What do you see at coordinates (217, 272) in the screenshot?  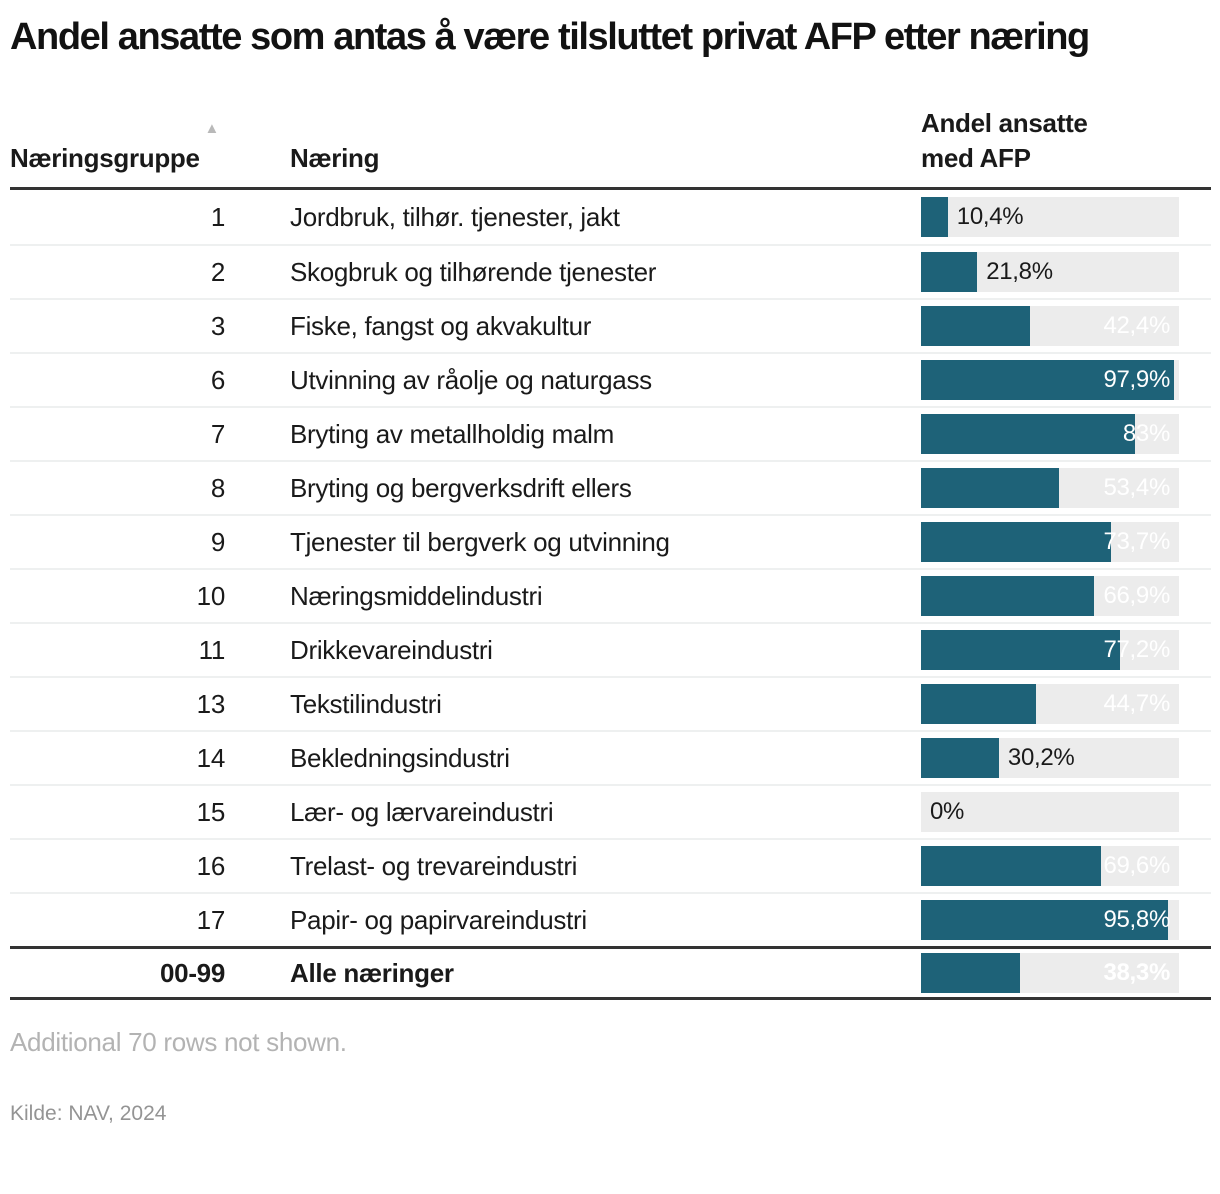 I see `group-cell: 2` at bounding box center [217, 272].